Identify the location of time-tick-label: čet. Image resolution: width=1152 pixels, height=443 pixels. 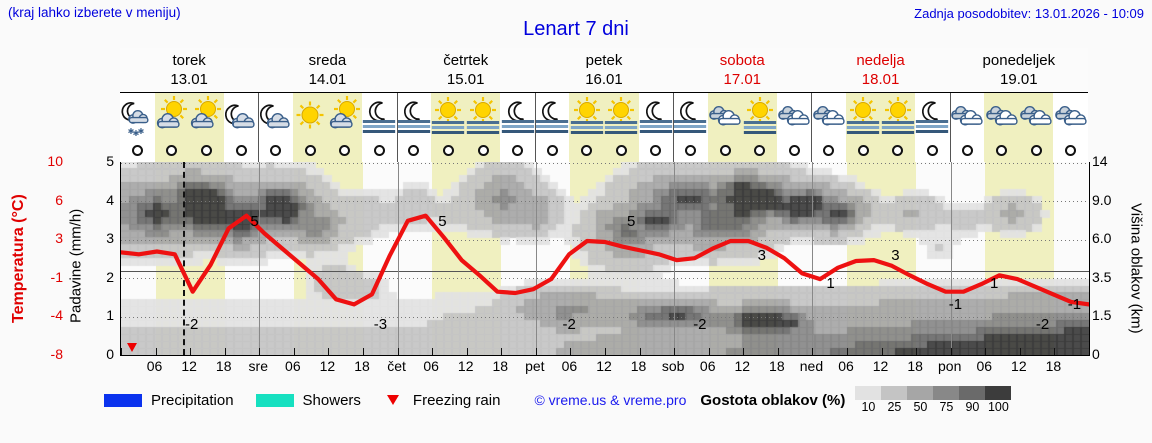
(396, 366).